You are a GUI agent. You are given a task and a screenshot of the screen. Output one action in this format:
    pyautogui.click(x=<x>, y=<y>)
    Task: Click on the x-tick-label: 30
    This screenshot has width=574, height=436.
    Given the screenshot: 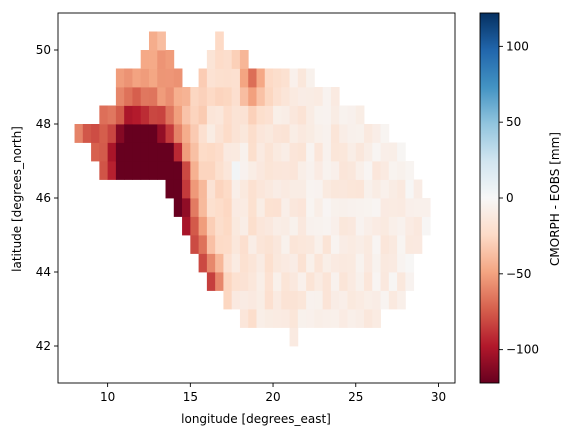 What is the action you would take?
    pyautogui.click(x=438, y=397)
    